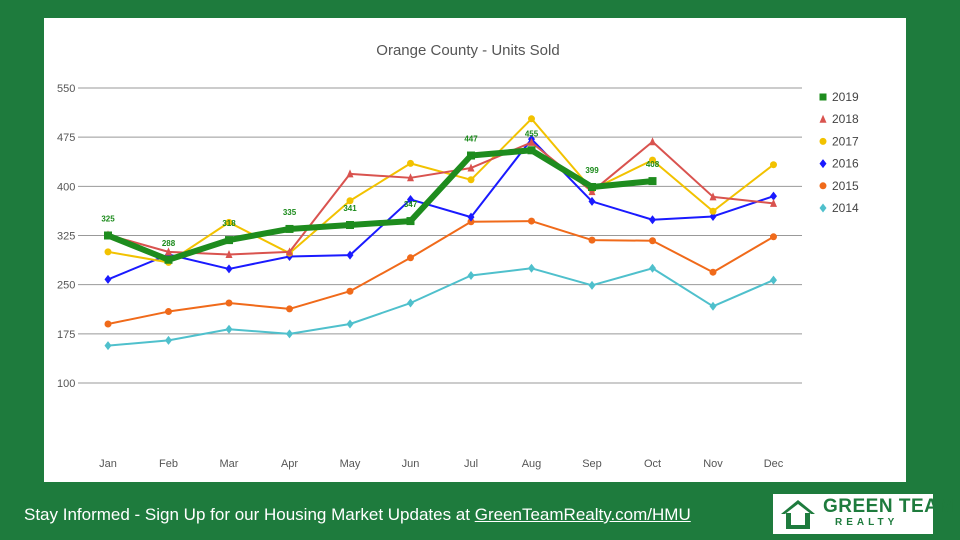 The image size is (960, 540). I want to click on legend-marker-2018, so click(823, 118).